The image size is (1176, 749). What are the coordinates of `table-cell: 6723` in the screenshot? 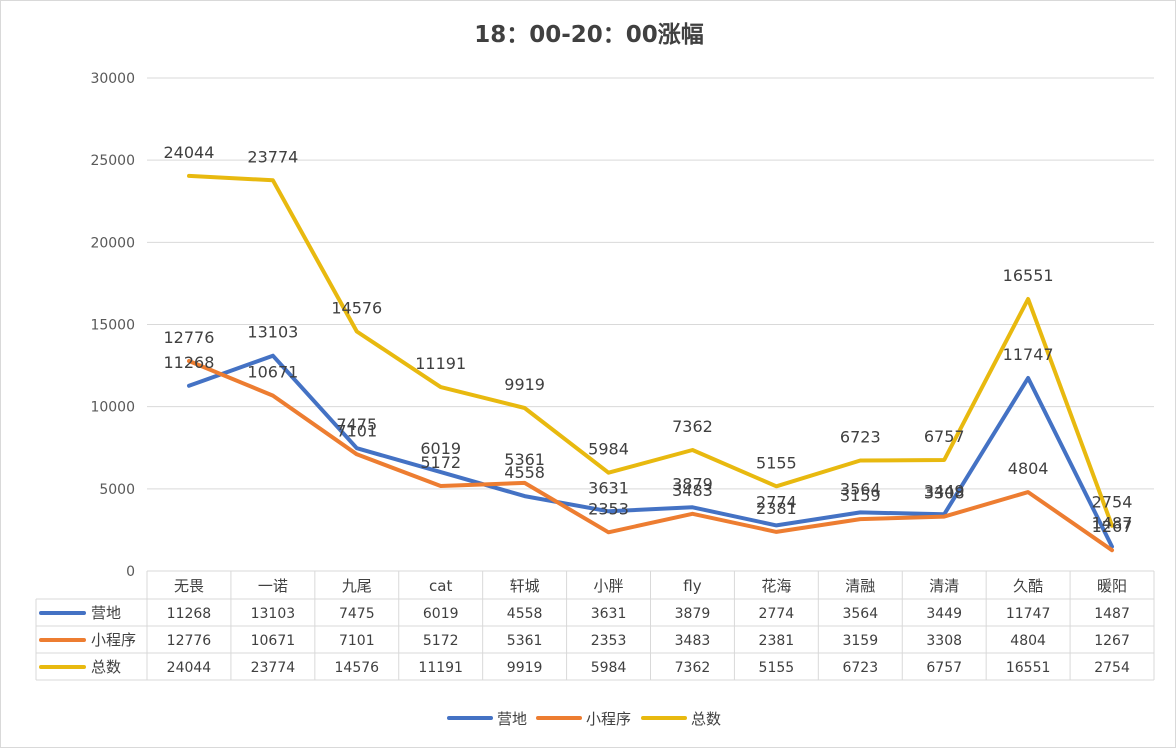 It's located at (860, 668).